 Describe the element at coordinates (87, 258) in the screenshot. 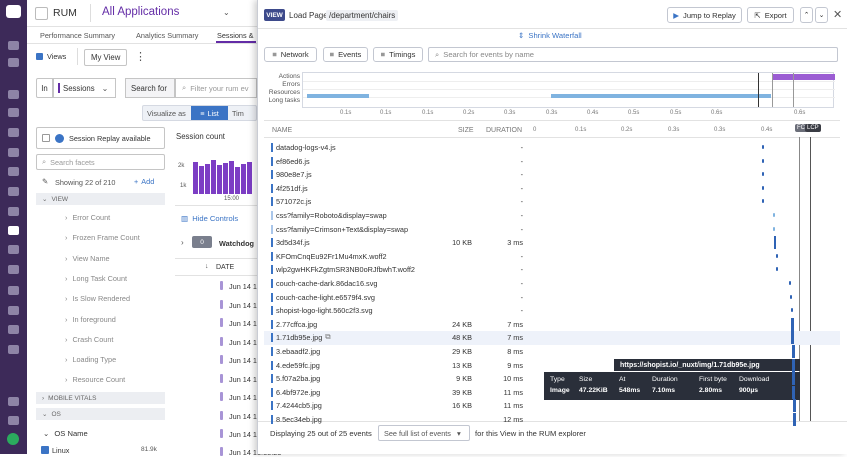

I see `facet-view-name: › View Name` at that location.